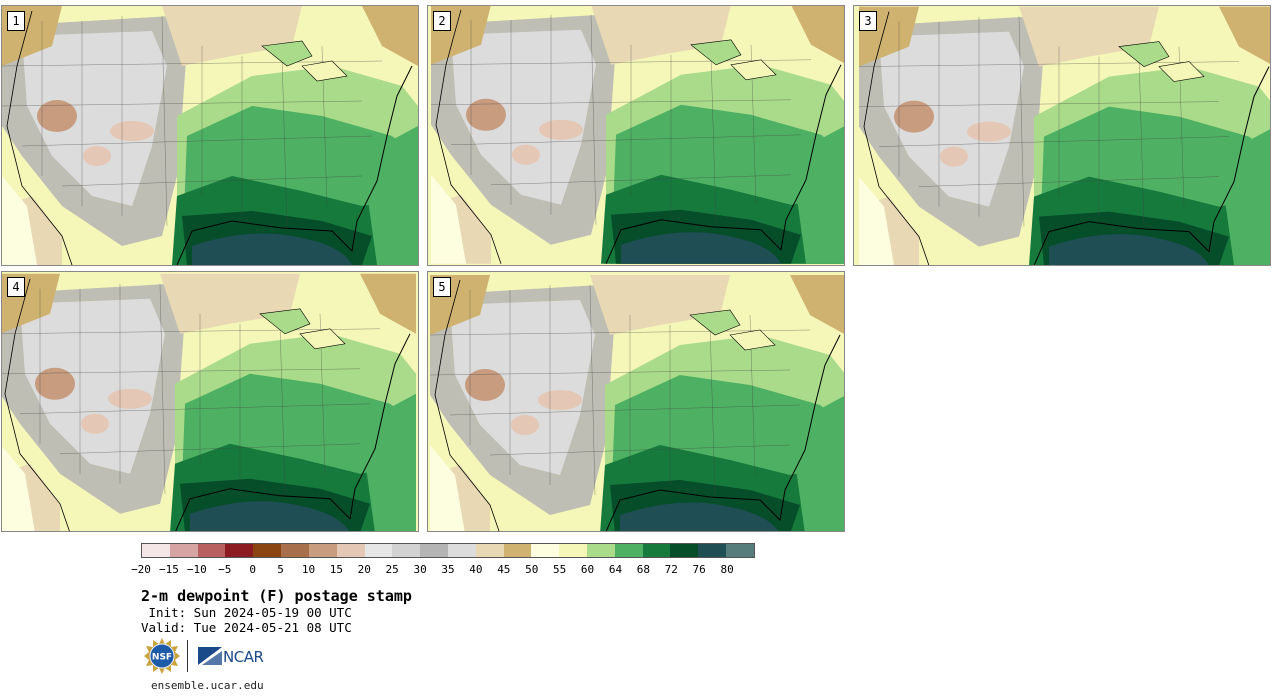  What do you see at coordinates (727, 569) in the screenshot?
I see `colorbar-tick-label: 80` at bounding box center [727, 569].